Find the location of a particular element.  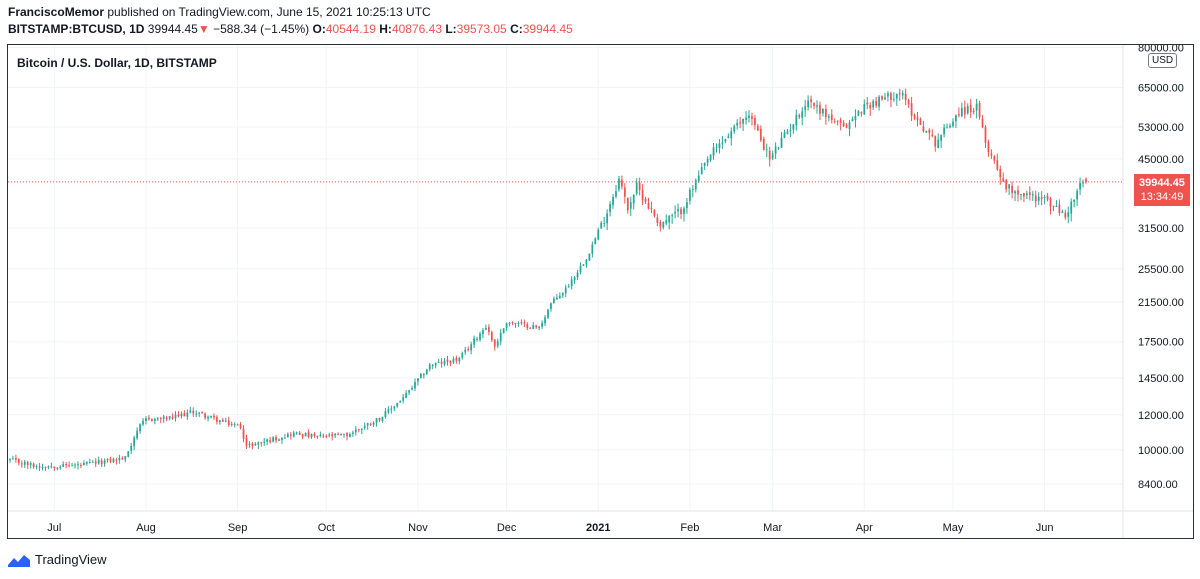

time-tick-label: Oct is located at coordinates (326, 528).